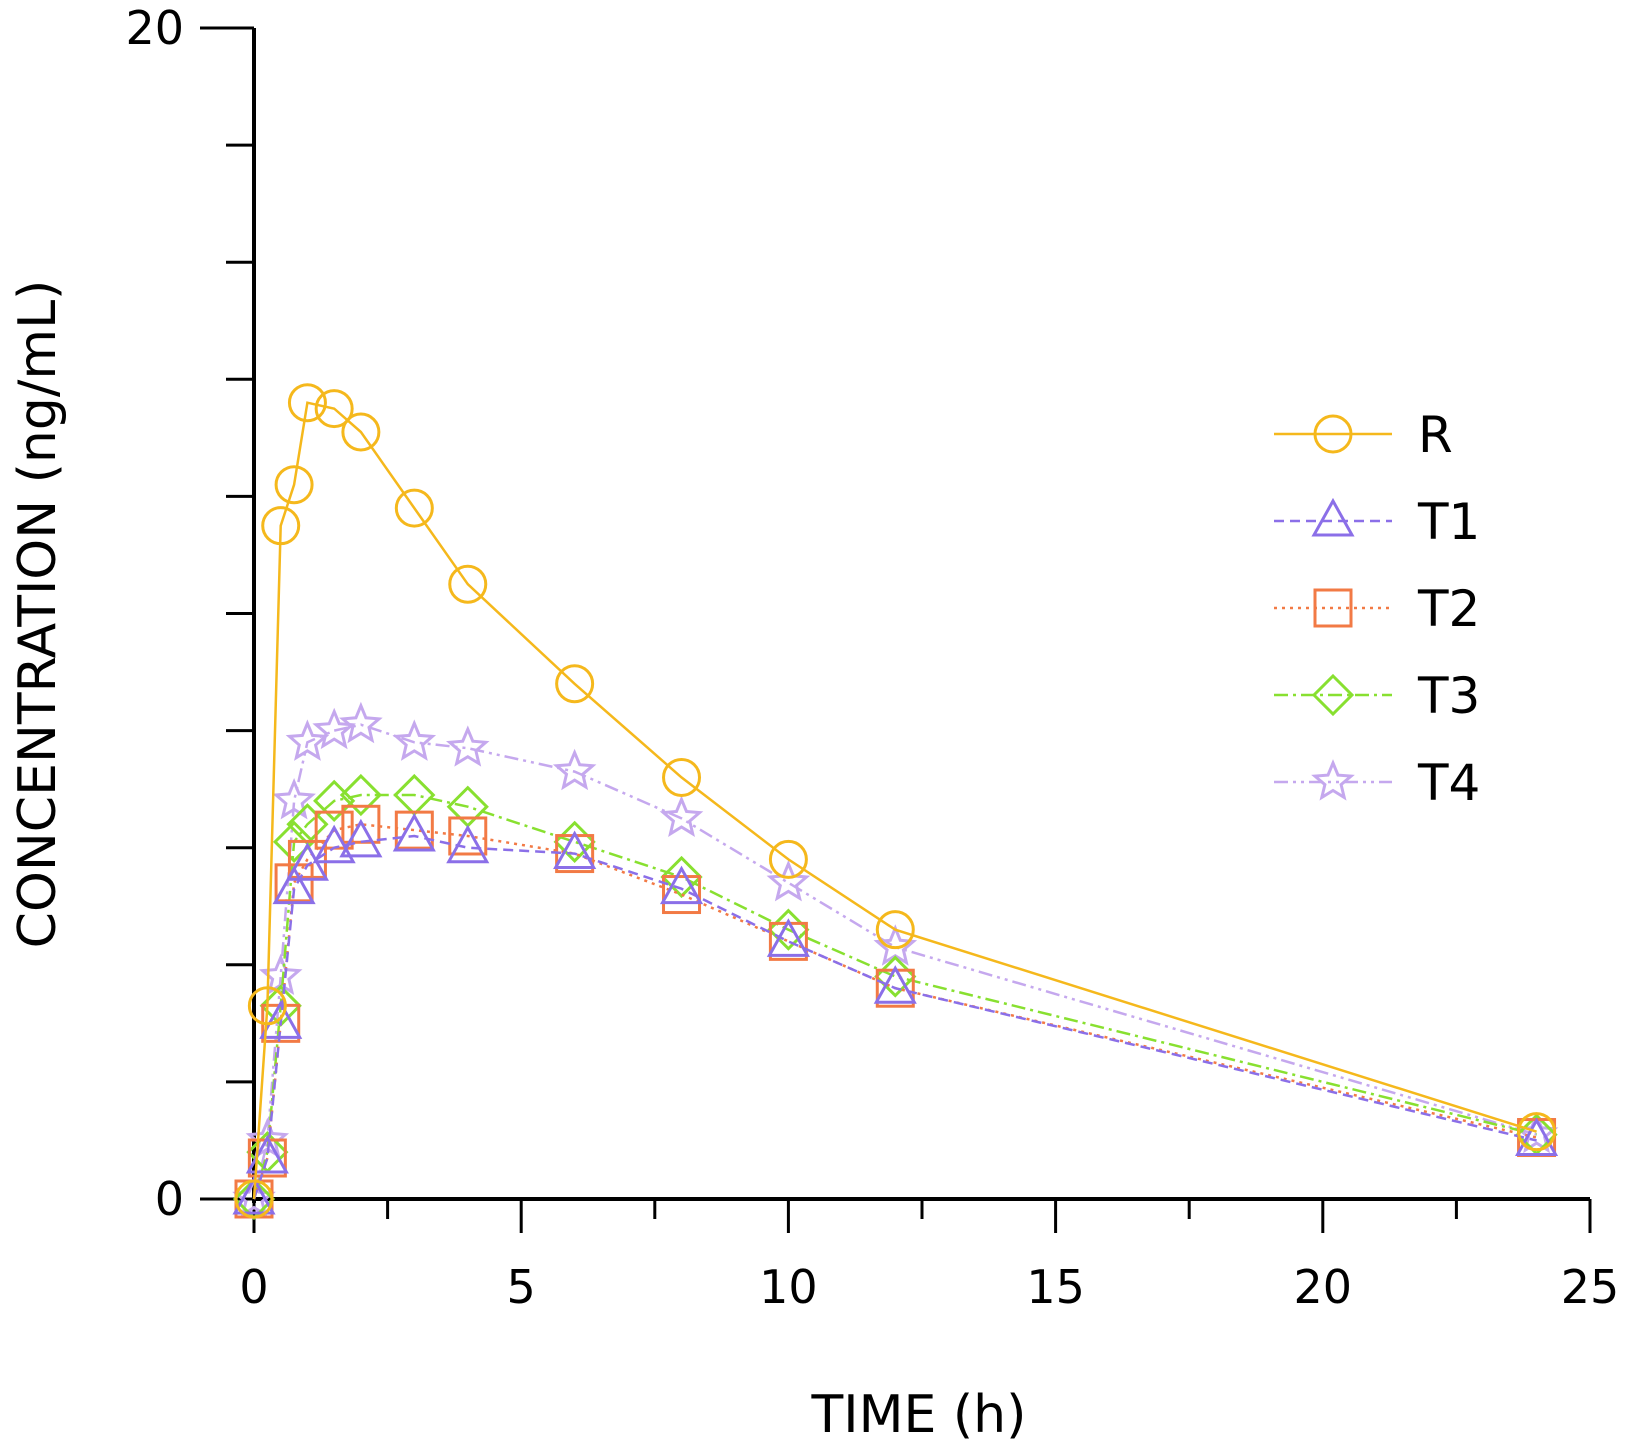 This screenshot has width=1626, height=1454. Describe the element at coordinates (1323, 1287) in the screenshot. I see `x-tick-label: 20` at that location.